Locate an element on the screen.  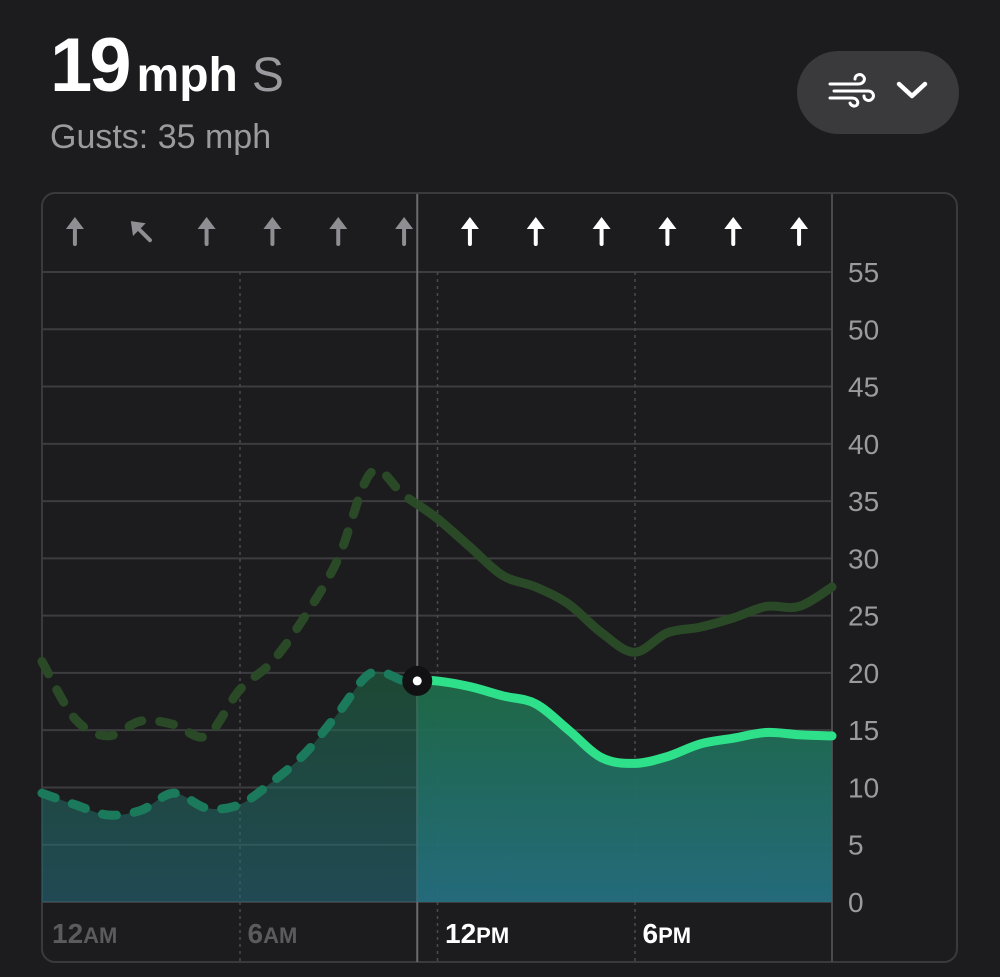
wind-area-future is located at coordinates (624, 791).